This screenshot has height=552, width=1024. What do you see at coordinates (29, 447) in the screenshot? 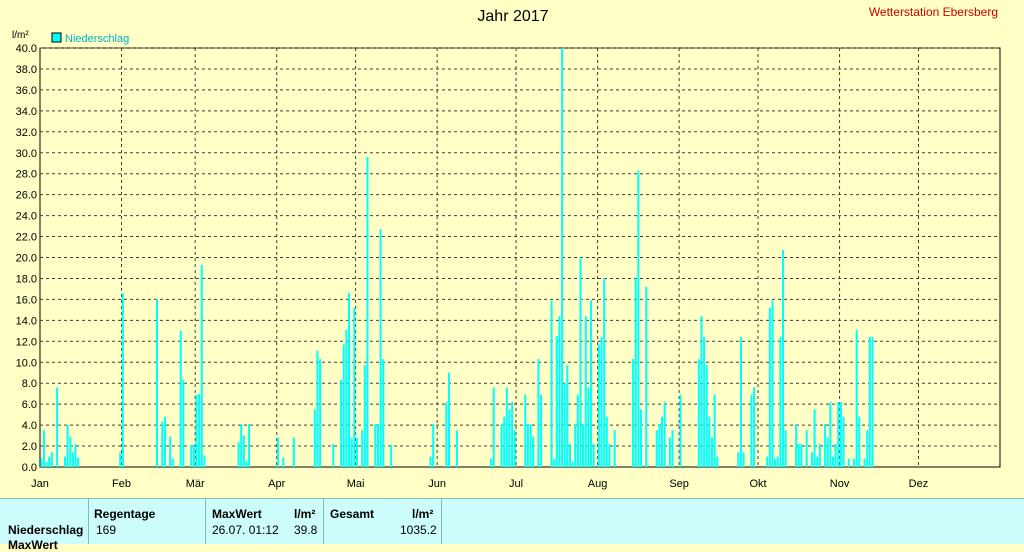
I see `y-tick-label: 2.0` at bounding box center [29, 447].